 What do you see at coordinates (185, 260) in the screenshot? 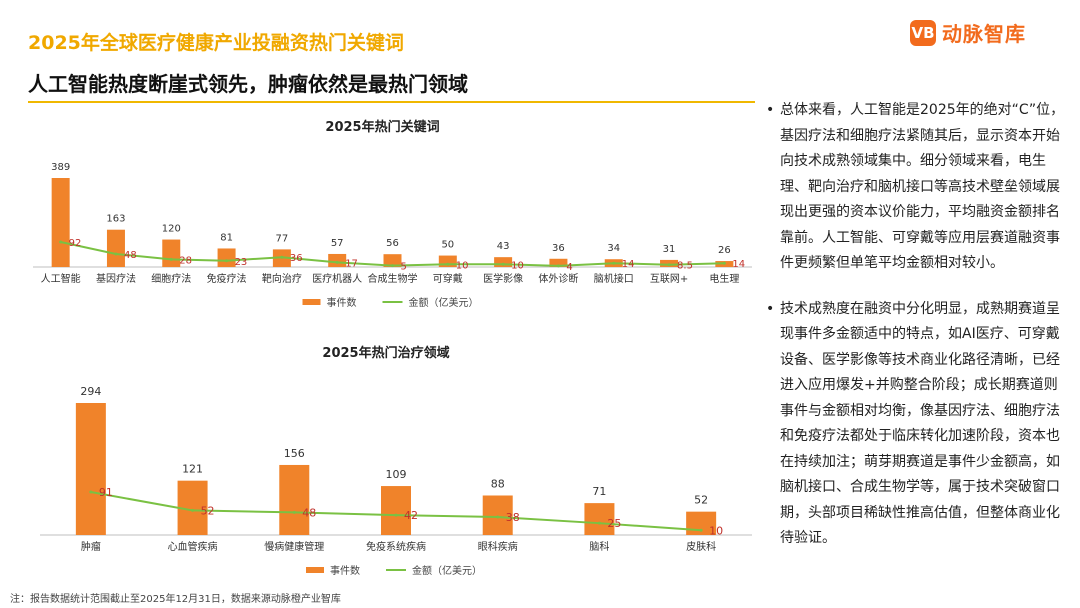
I see `amount-value-label: 28` at bounding box center [185, 260].